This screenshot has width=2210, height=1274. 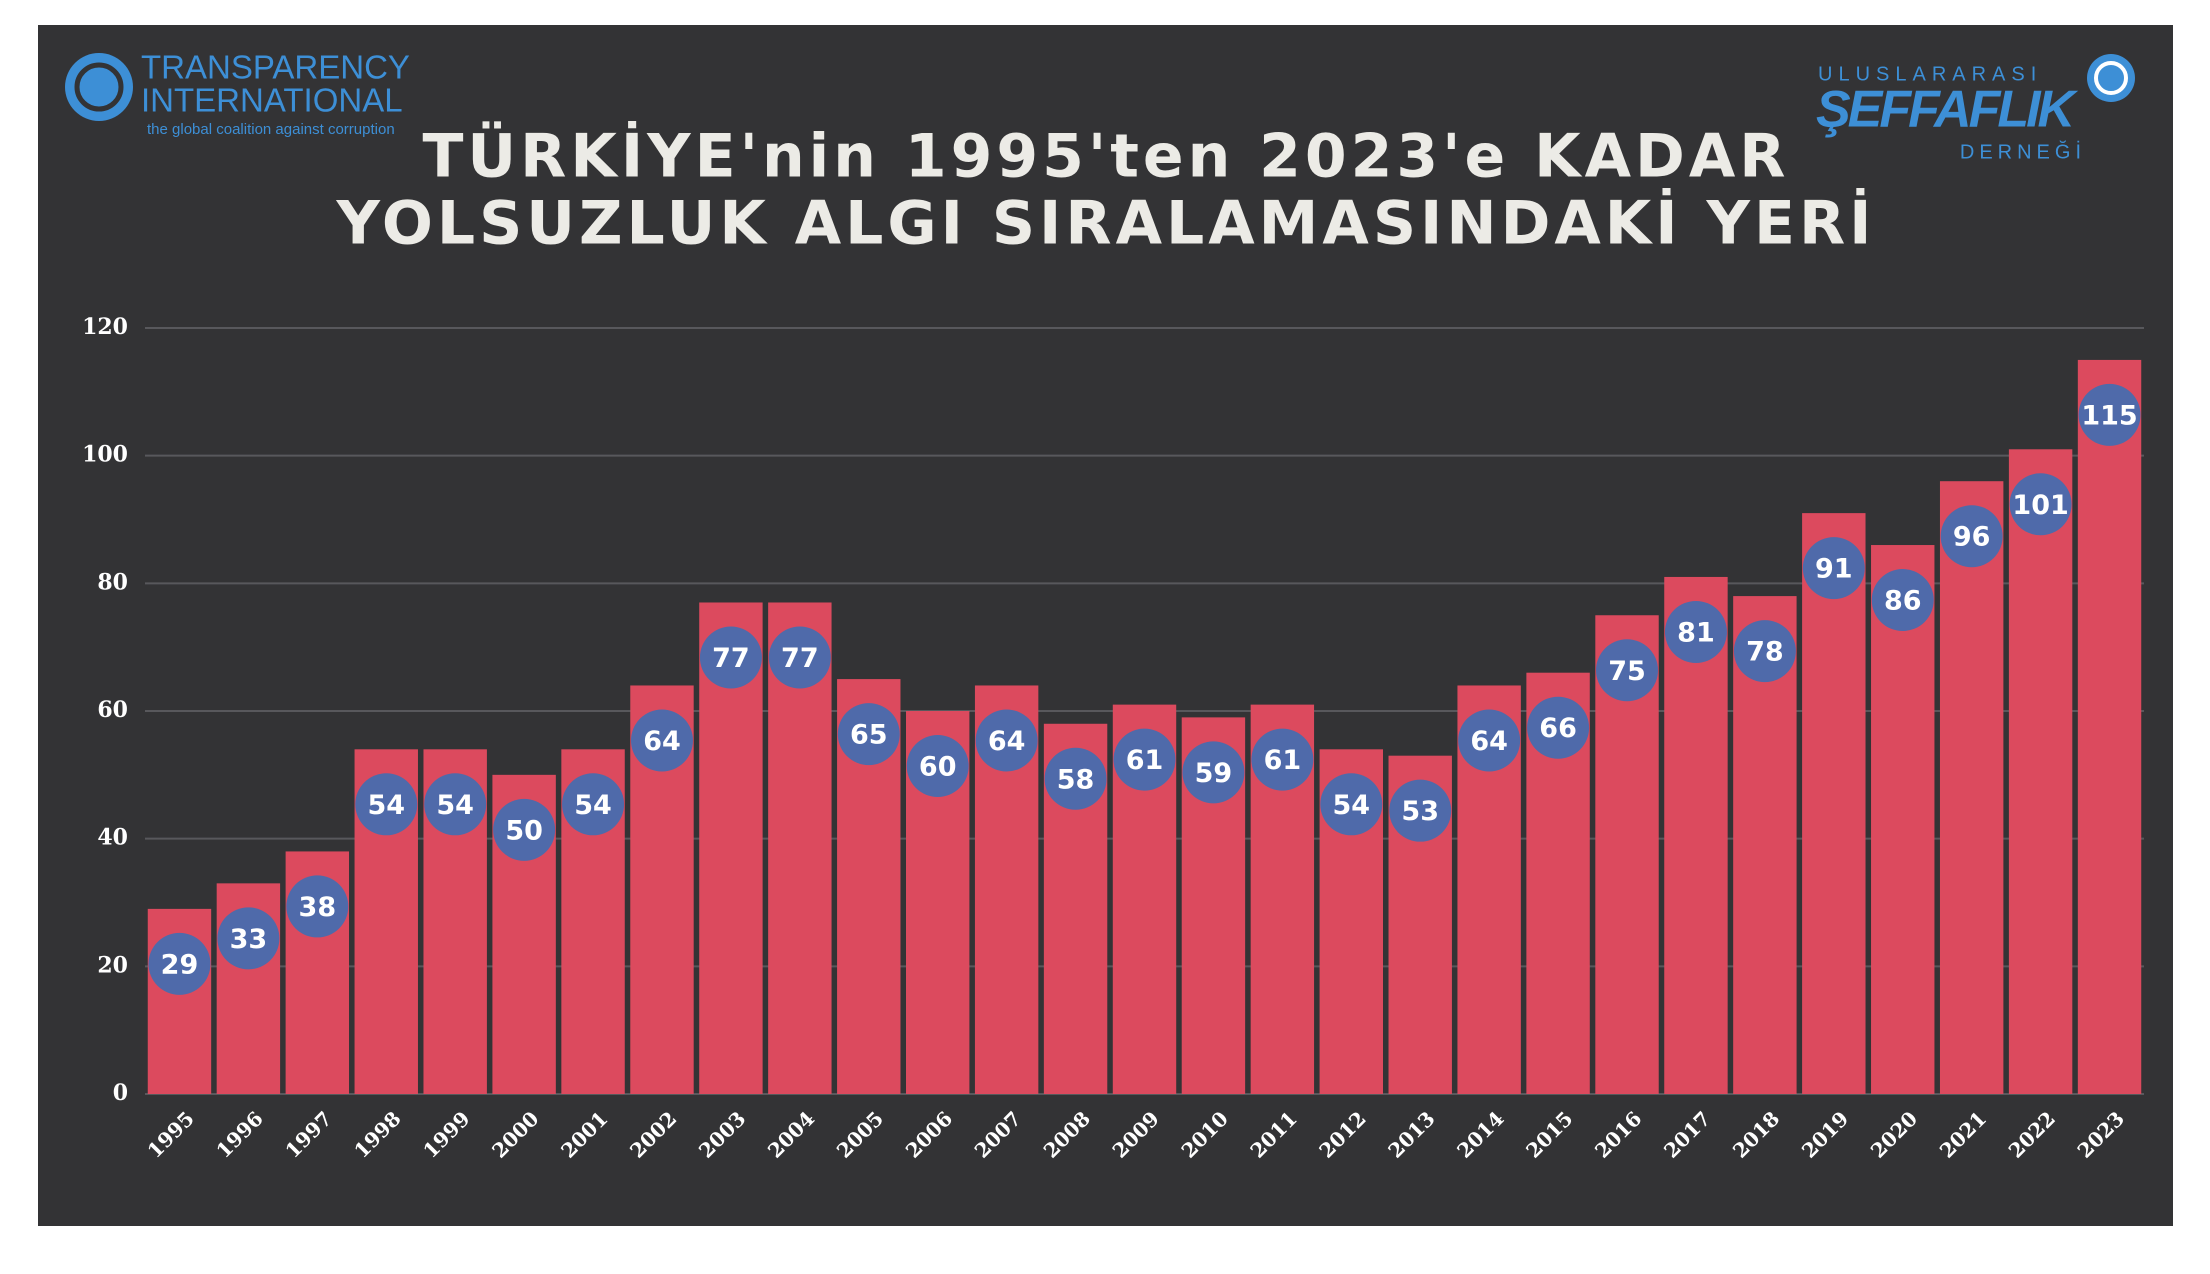 What do you see at coordinates (112, 710) in the screenshot?
I see `y-tick-label: 60` at bounding box center [112, 710].